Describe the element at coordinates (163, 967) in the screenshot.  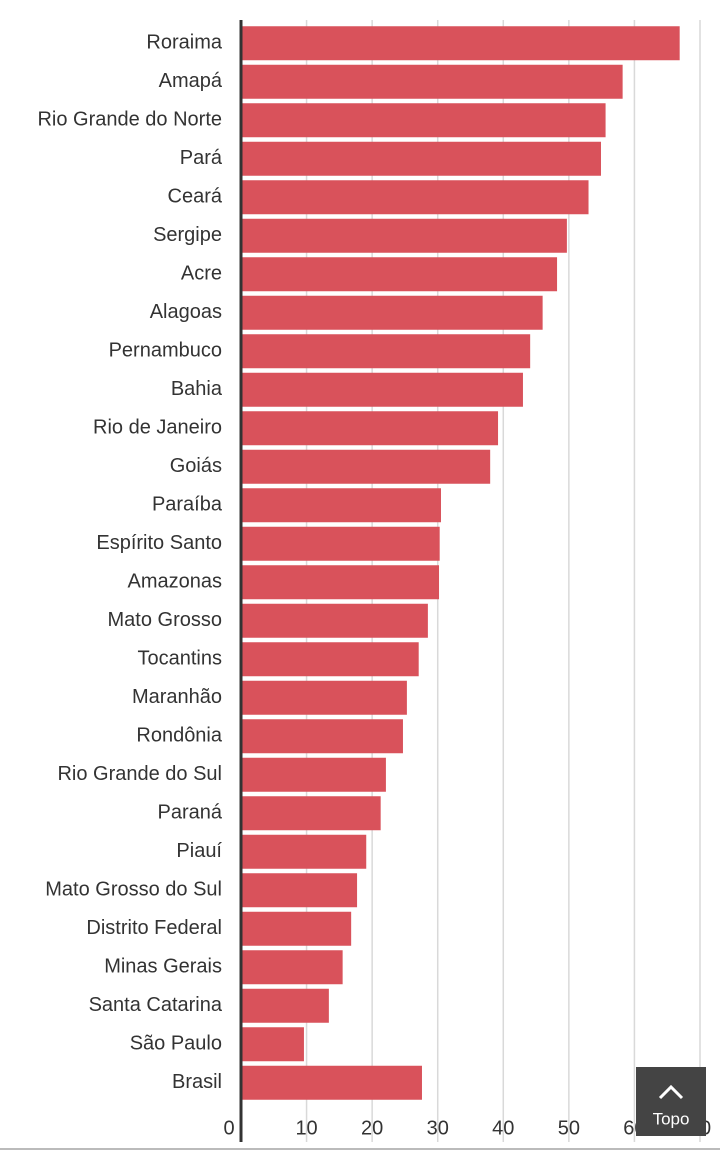
I see `y-tick-label: Minas Gerais` at that location.